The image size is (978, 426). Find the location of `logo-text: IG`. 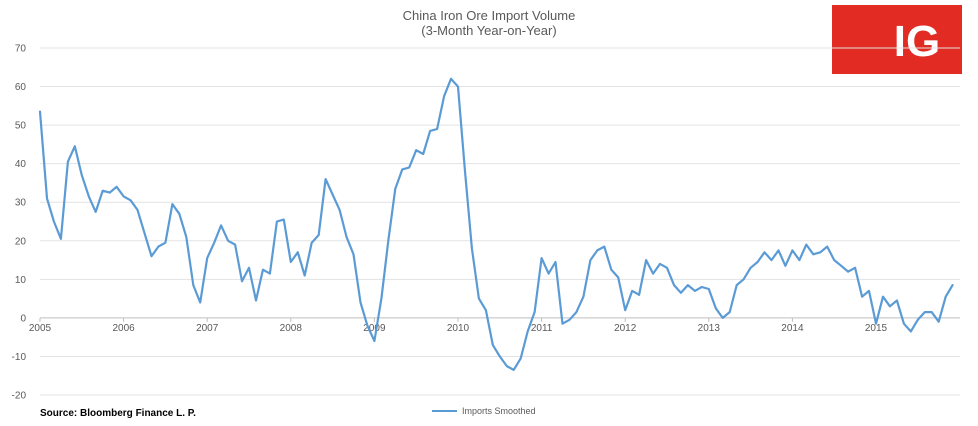

logo-text: IG is located at coordinates (917, 41).